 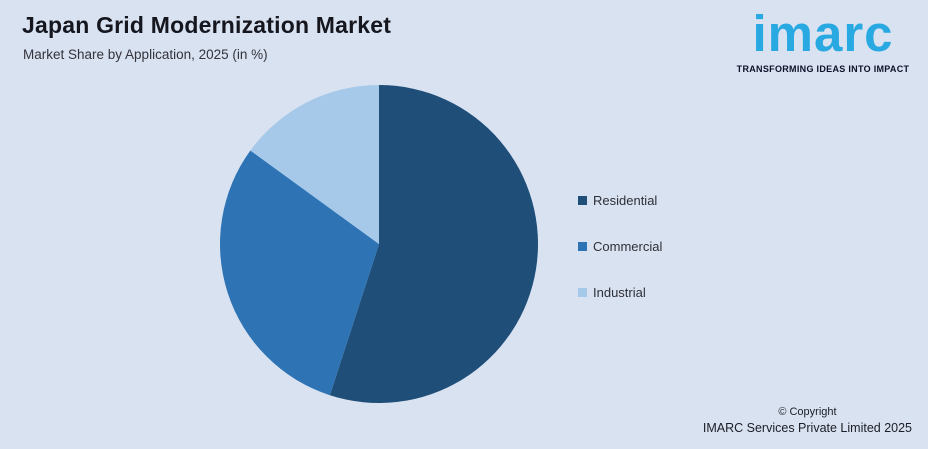 What do you see at coordinates (299, 273) in the screenshot?
I see `pie-slice-commercial` at bounding box center [299, 273].